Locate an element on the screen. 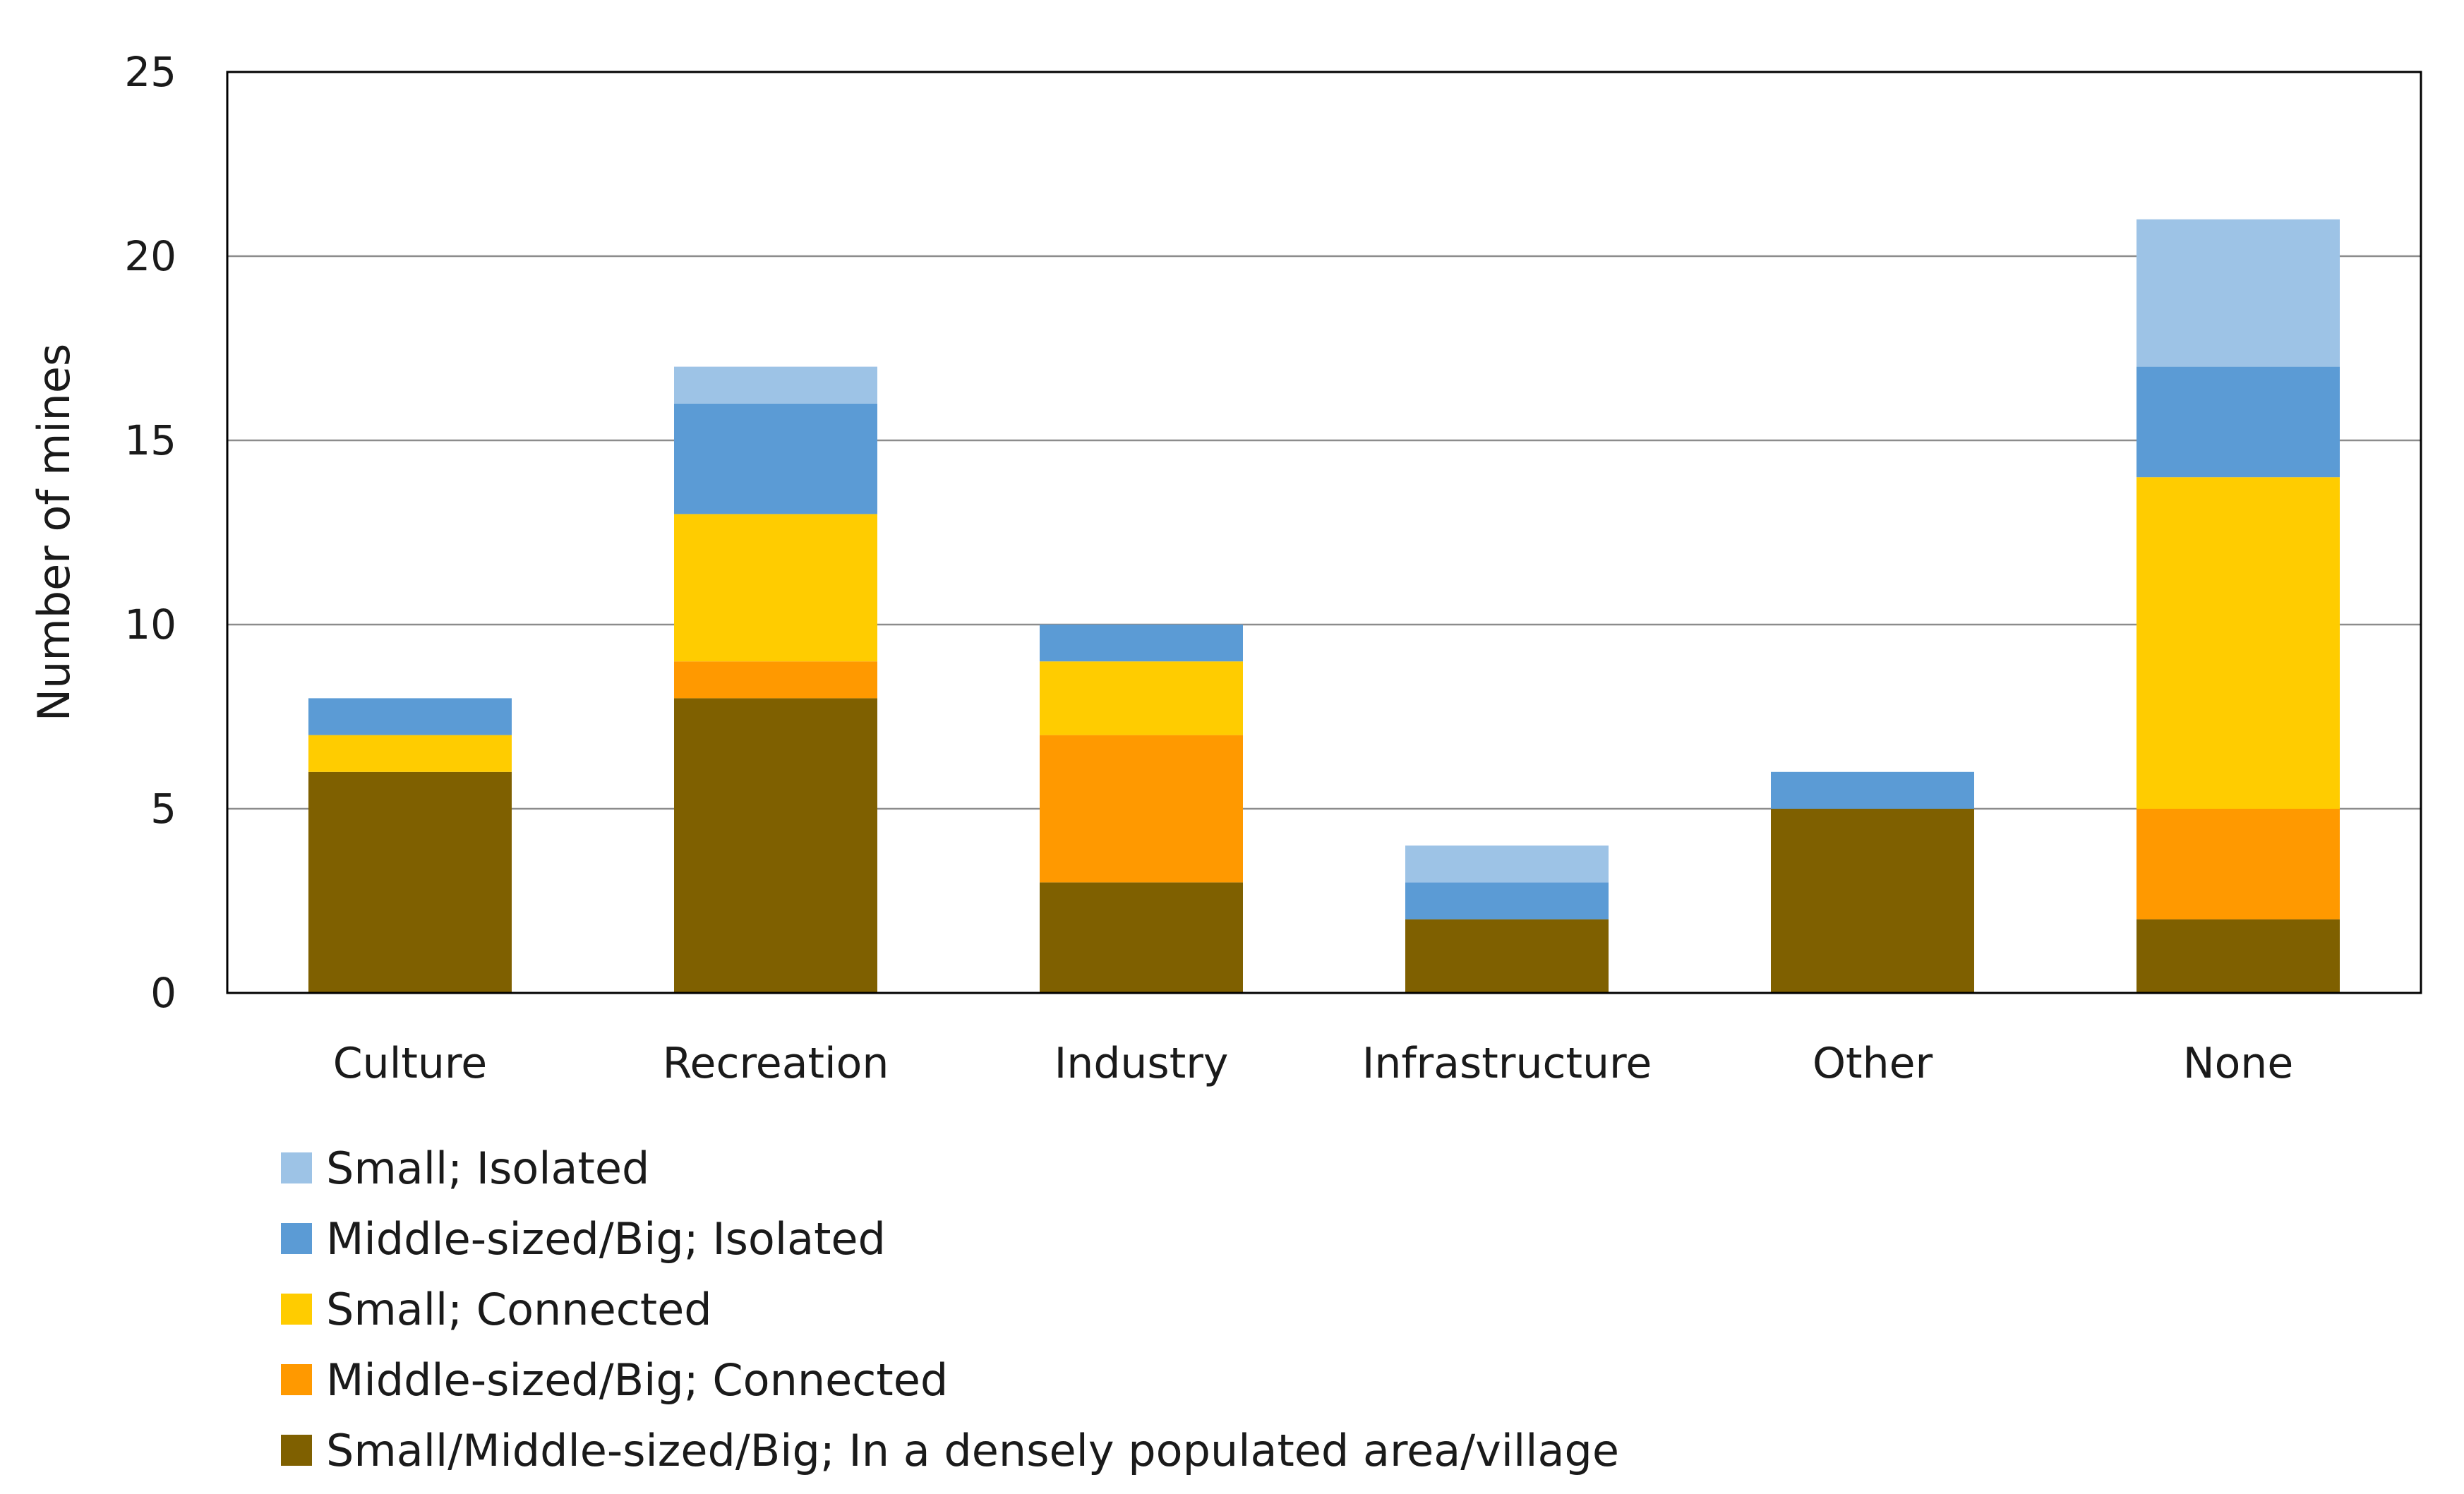 Image resolution: width=2464 pixels, height=1494 pixels. x-category-label: Infrastructure is located at coordinates (1507, 1063).